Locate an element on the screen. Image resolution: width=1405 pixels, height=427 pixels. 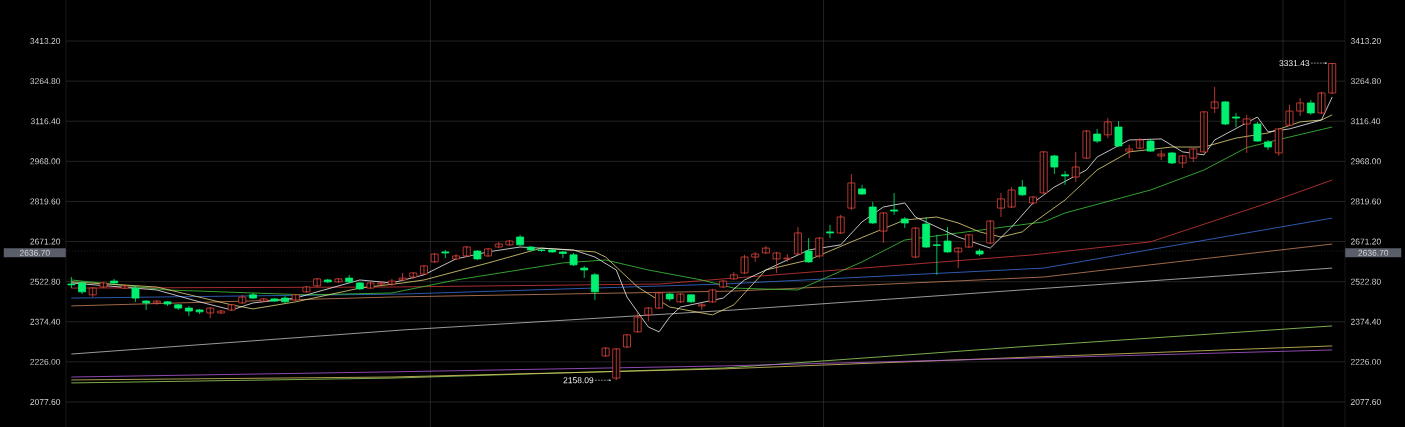
y2-tick-label: 2374.40 is located at coordinates (1365, 321).